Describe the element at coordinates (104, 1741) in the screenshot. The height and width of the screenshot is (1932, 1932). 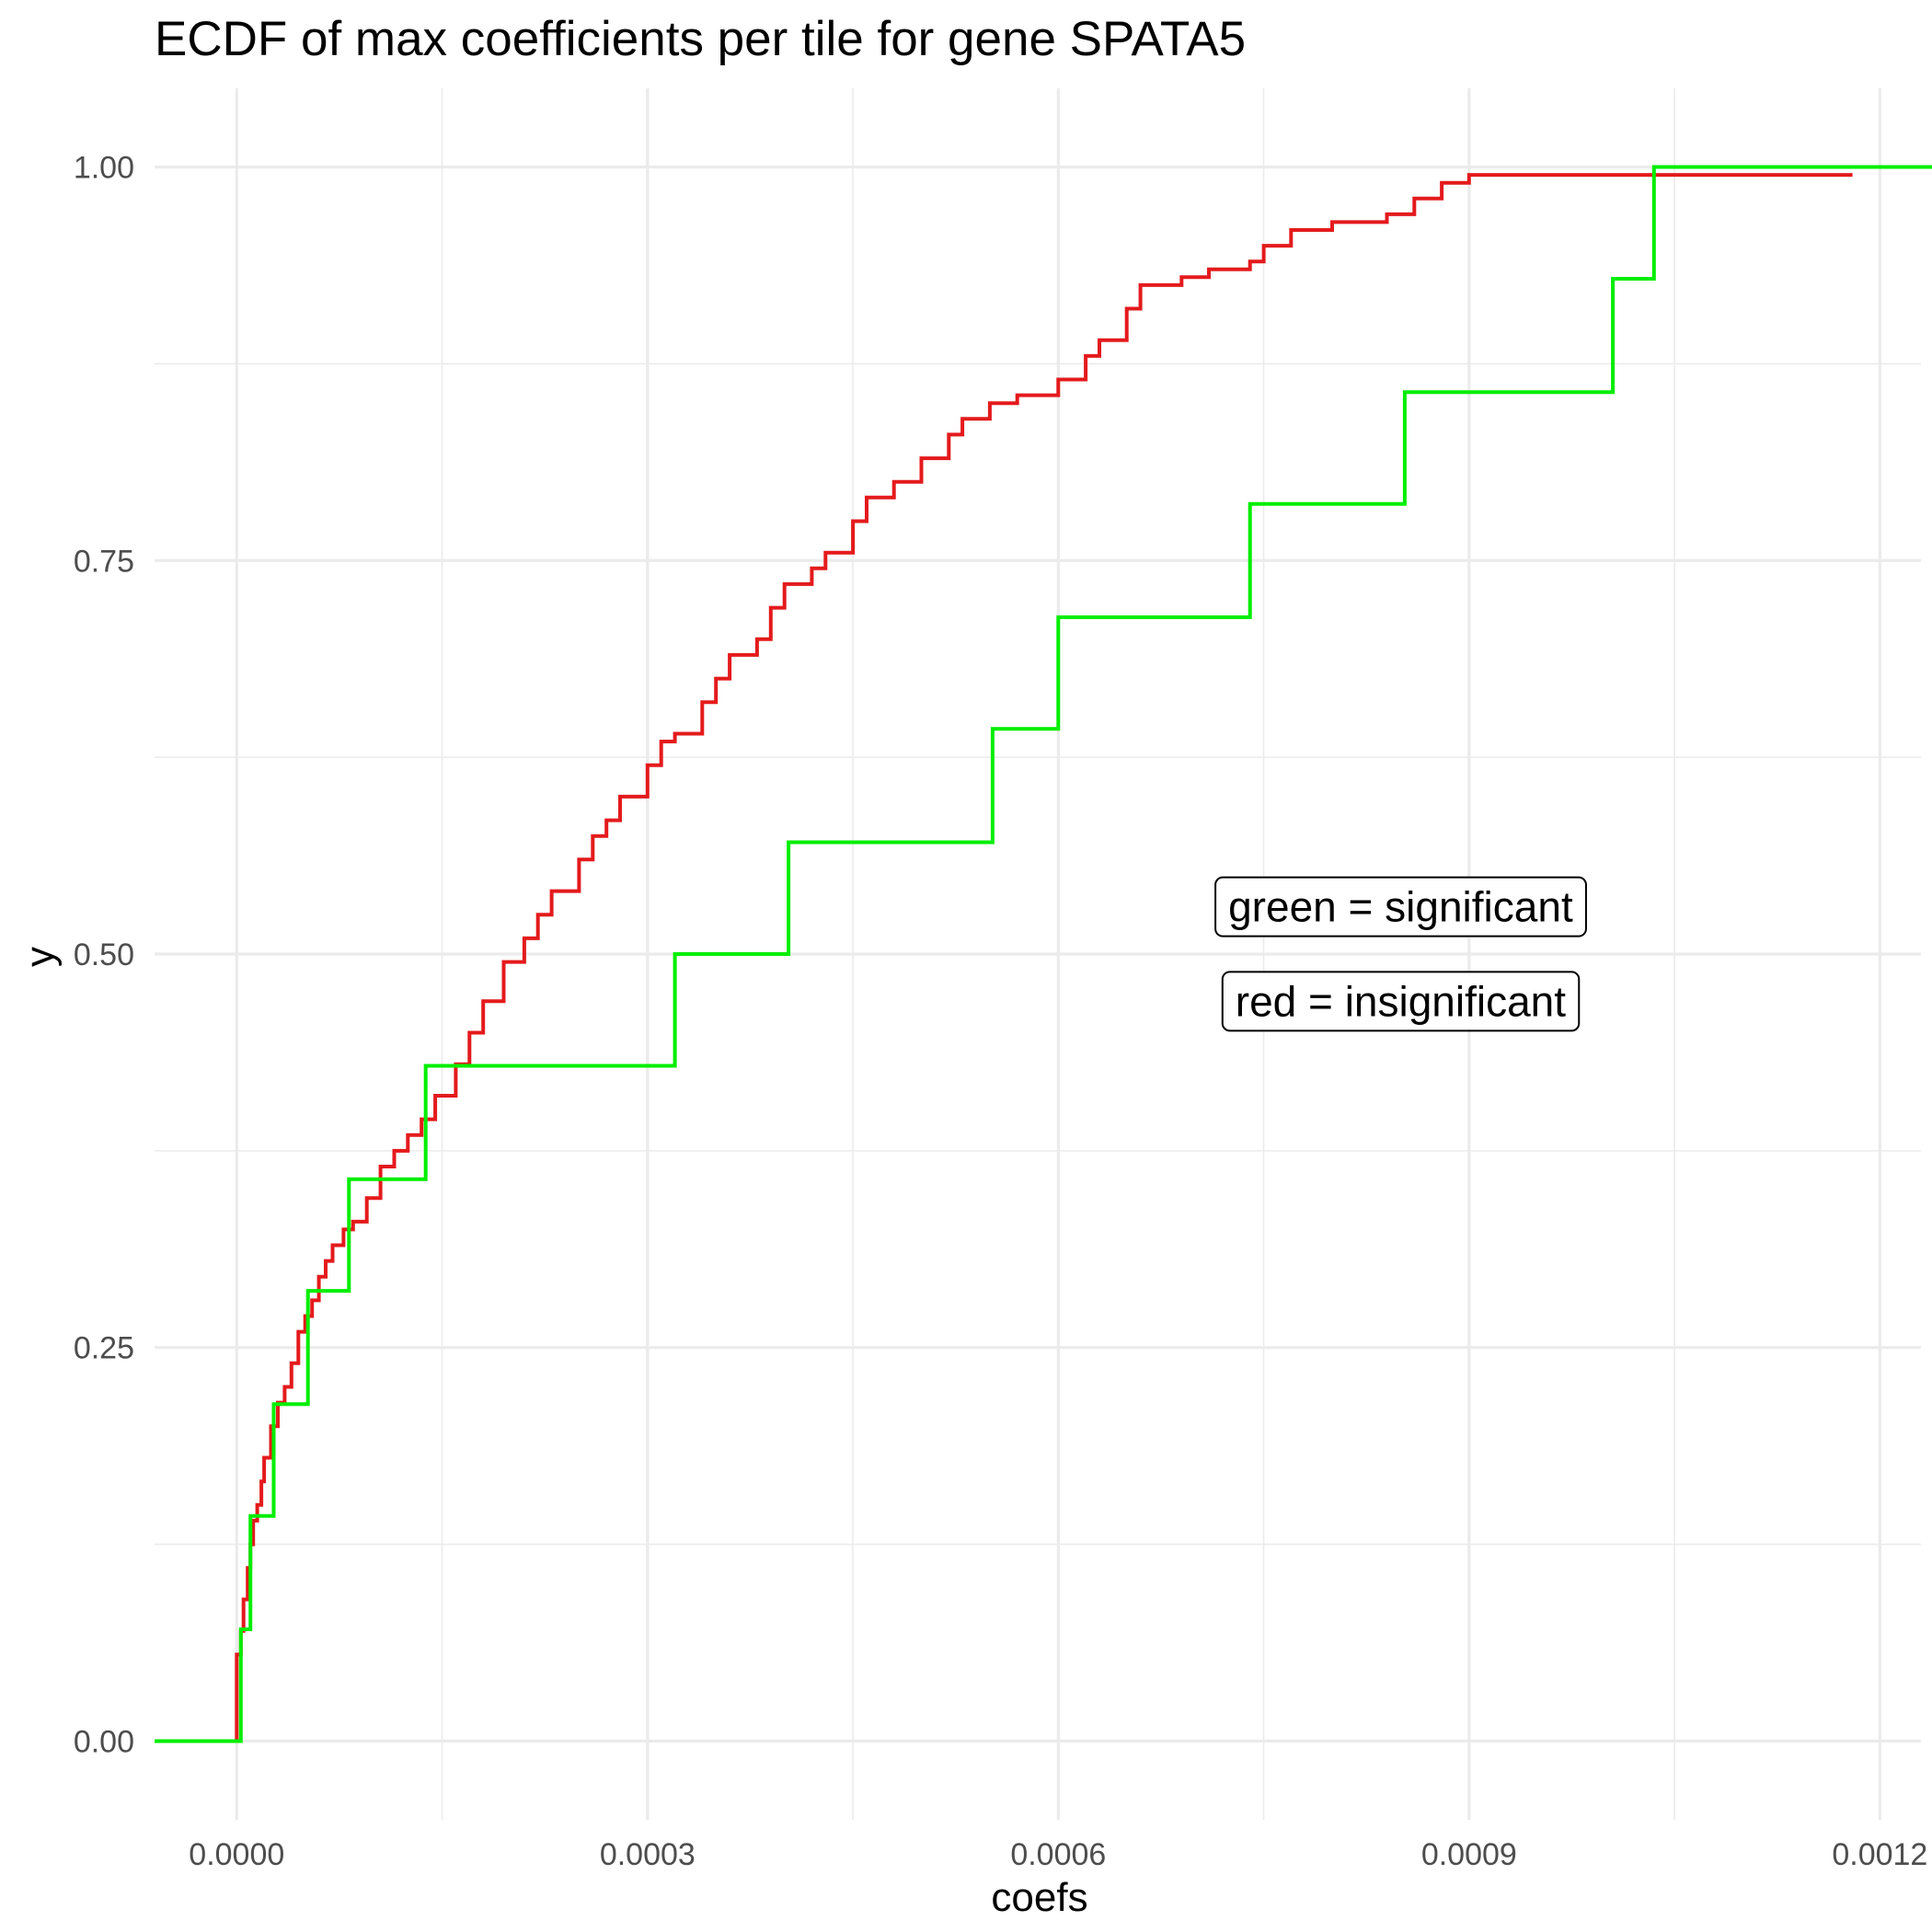
I see `y-tick-label: 0.00` at that location.